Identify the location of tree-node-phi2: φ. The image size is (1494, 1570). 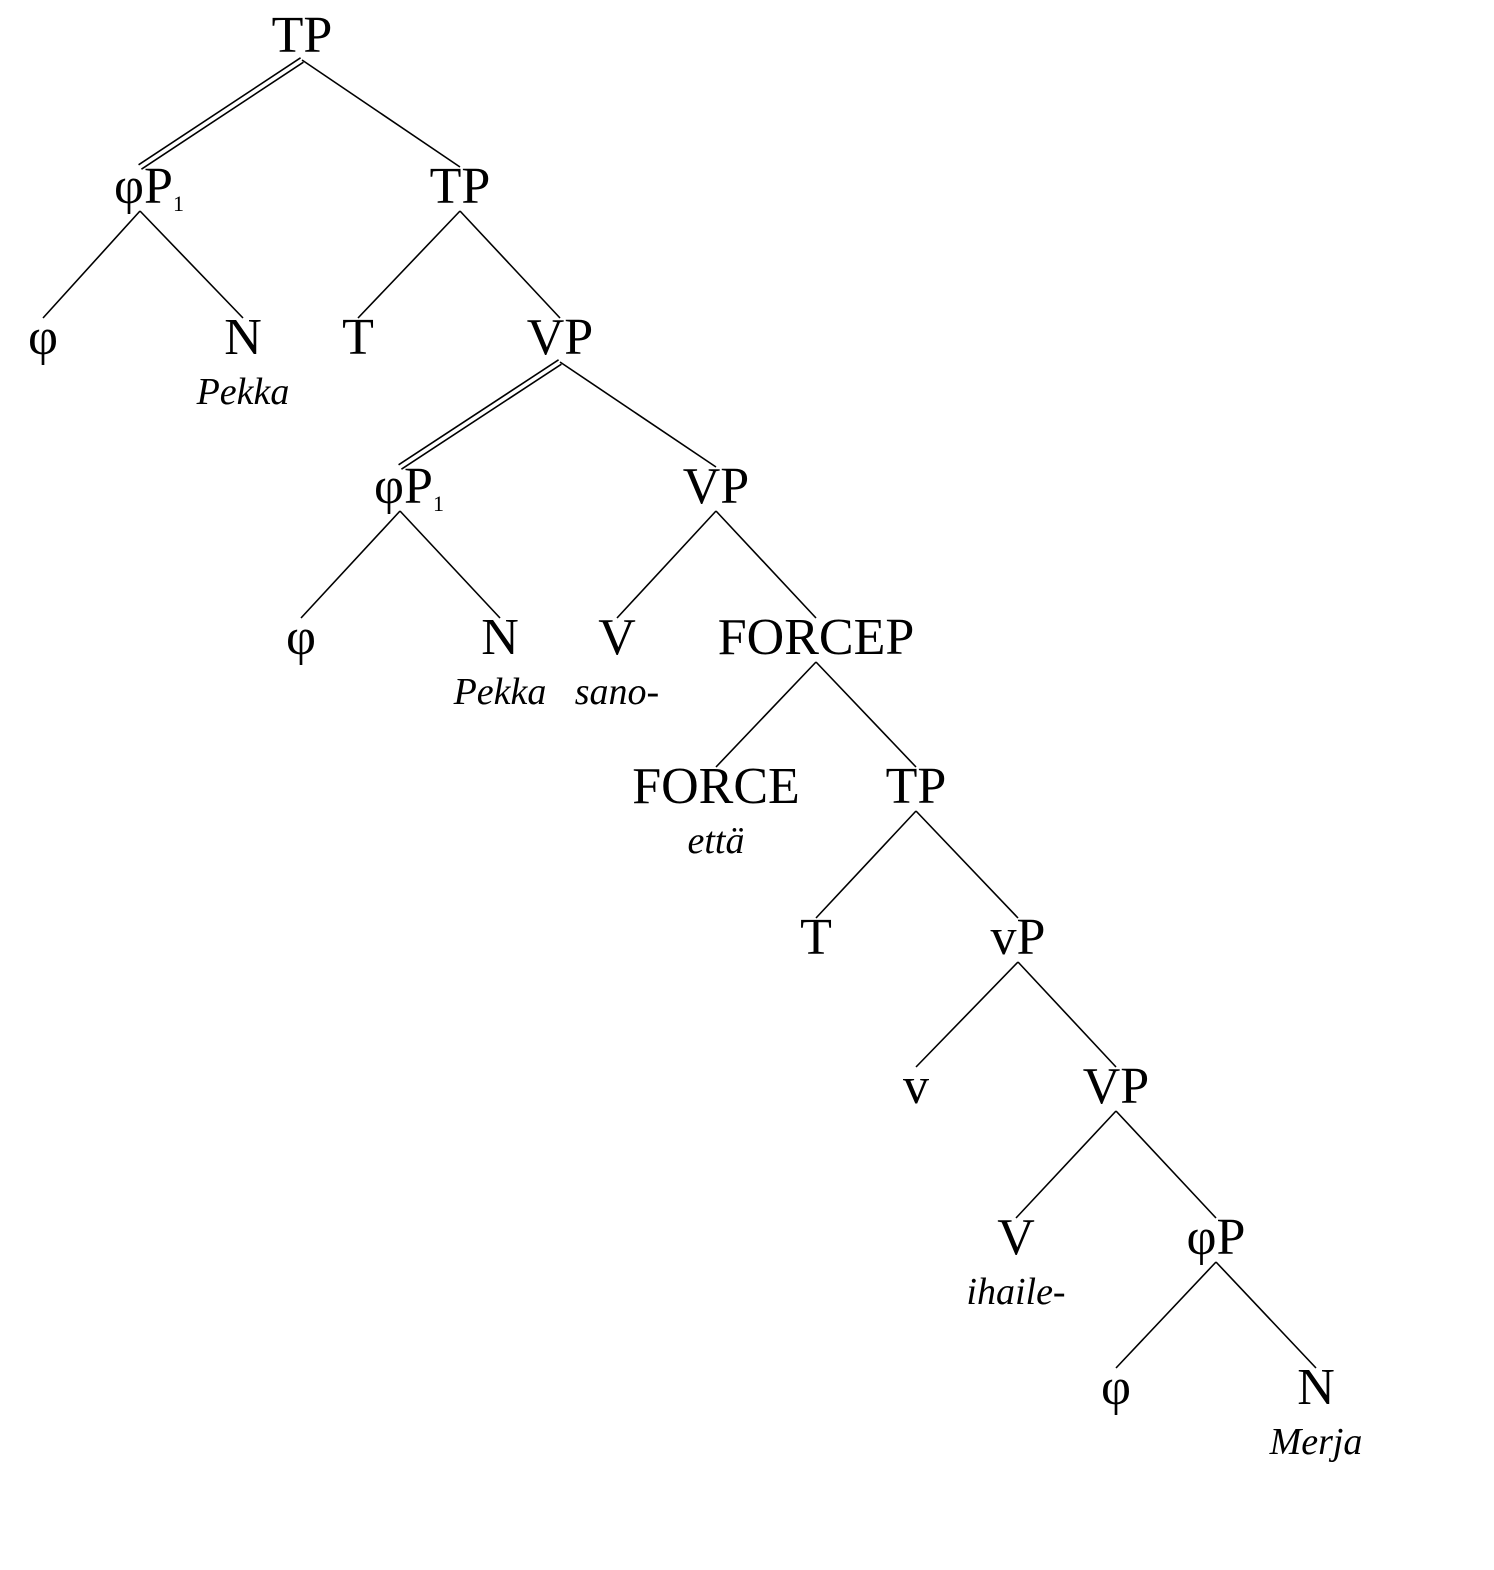
(301, 637).